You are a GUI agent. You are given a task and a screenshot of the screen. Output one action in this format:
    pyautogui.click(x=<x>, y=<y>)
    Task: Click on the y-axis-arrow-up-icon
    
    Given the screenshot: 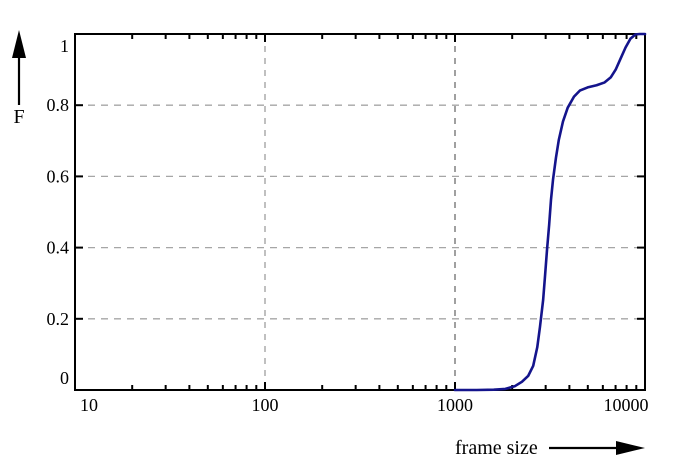 What is the action you would take?
    pyautogui.click(x=19, y=44)
    